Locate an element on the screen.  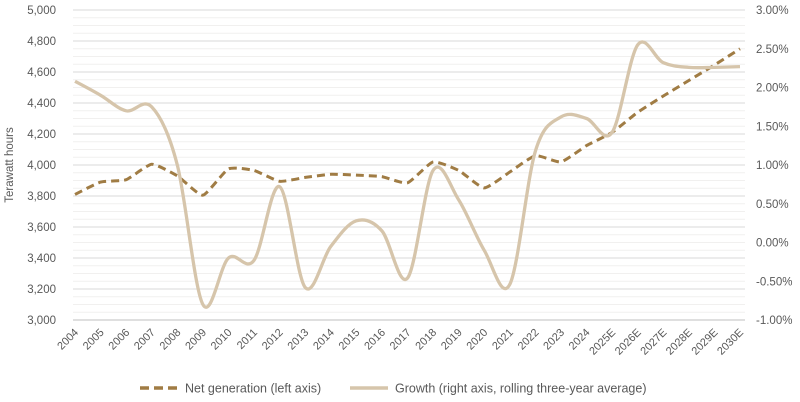
x-axis-tick-label: 2025E is located at coordinates (602, 342).